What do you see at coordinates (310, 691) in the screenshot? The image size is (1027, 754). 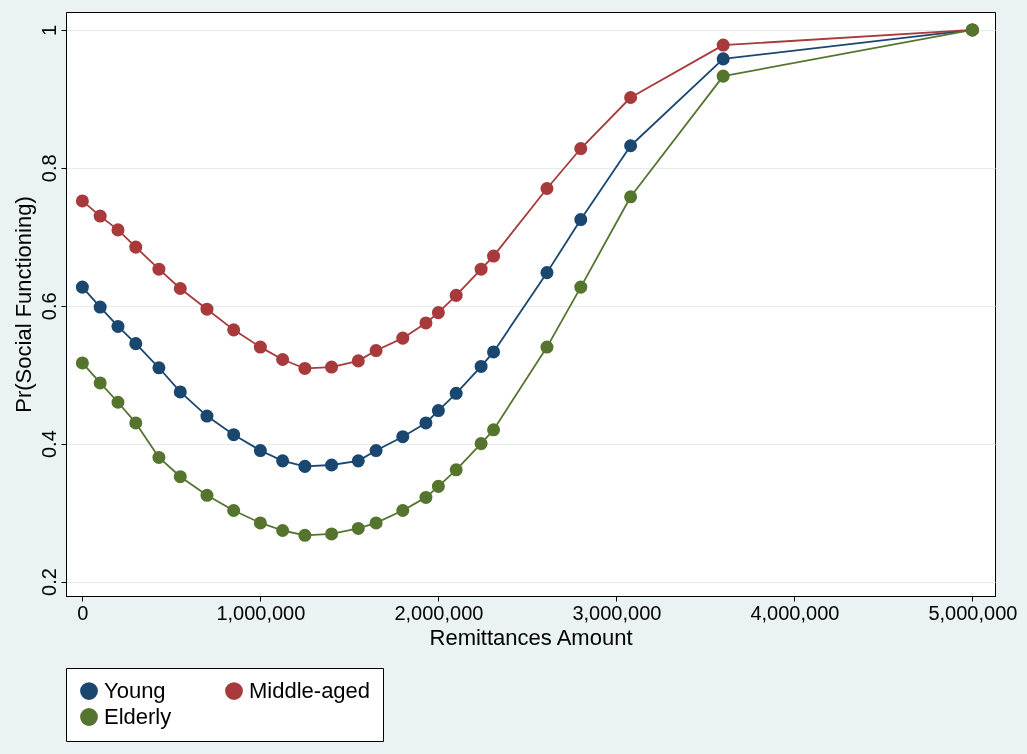 I see `legend-label: Middle-aged` at bounding box center [310, 691].